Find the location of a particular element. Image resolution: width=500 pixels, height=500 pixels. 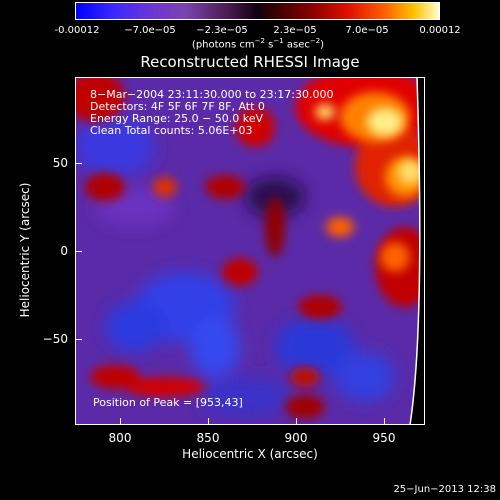

clean-annotation: Clean Total counts: 5.06E+03 is located at coordinates (171, 130).